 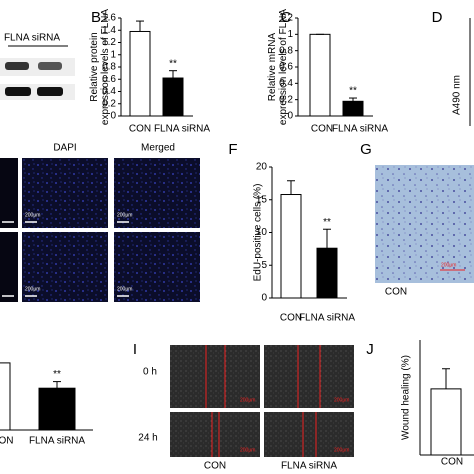 I want to click on column-label: CON, so click(x=215, y=466).